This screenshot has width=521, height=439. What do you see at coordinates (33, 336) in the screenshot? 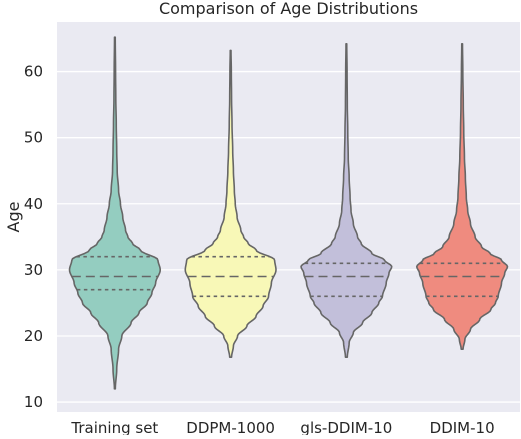
I see `y-tick-label: 20` at bounding box center [33, 336].